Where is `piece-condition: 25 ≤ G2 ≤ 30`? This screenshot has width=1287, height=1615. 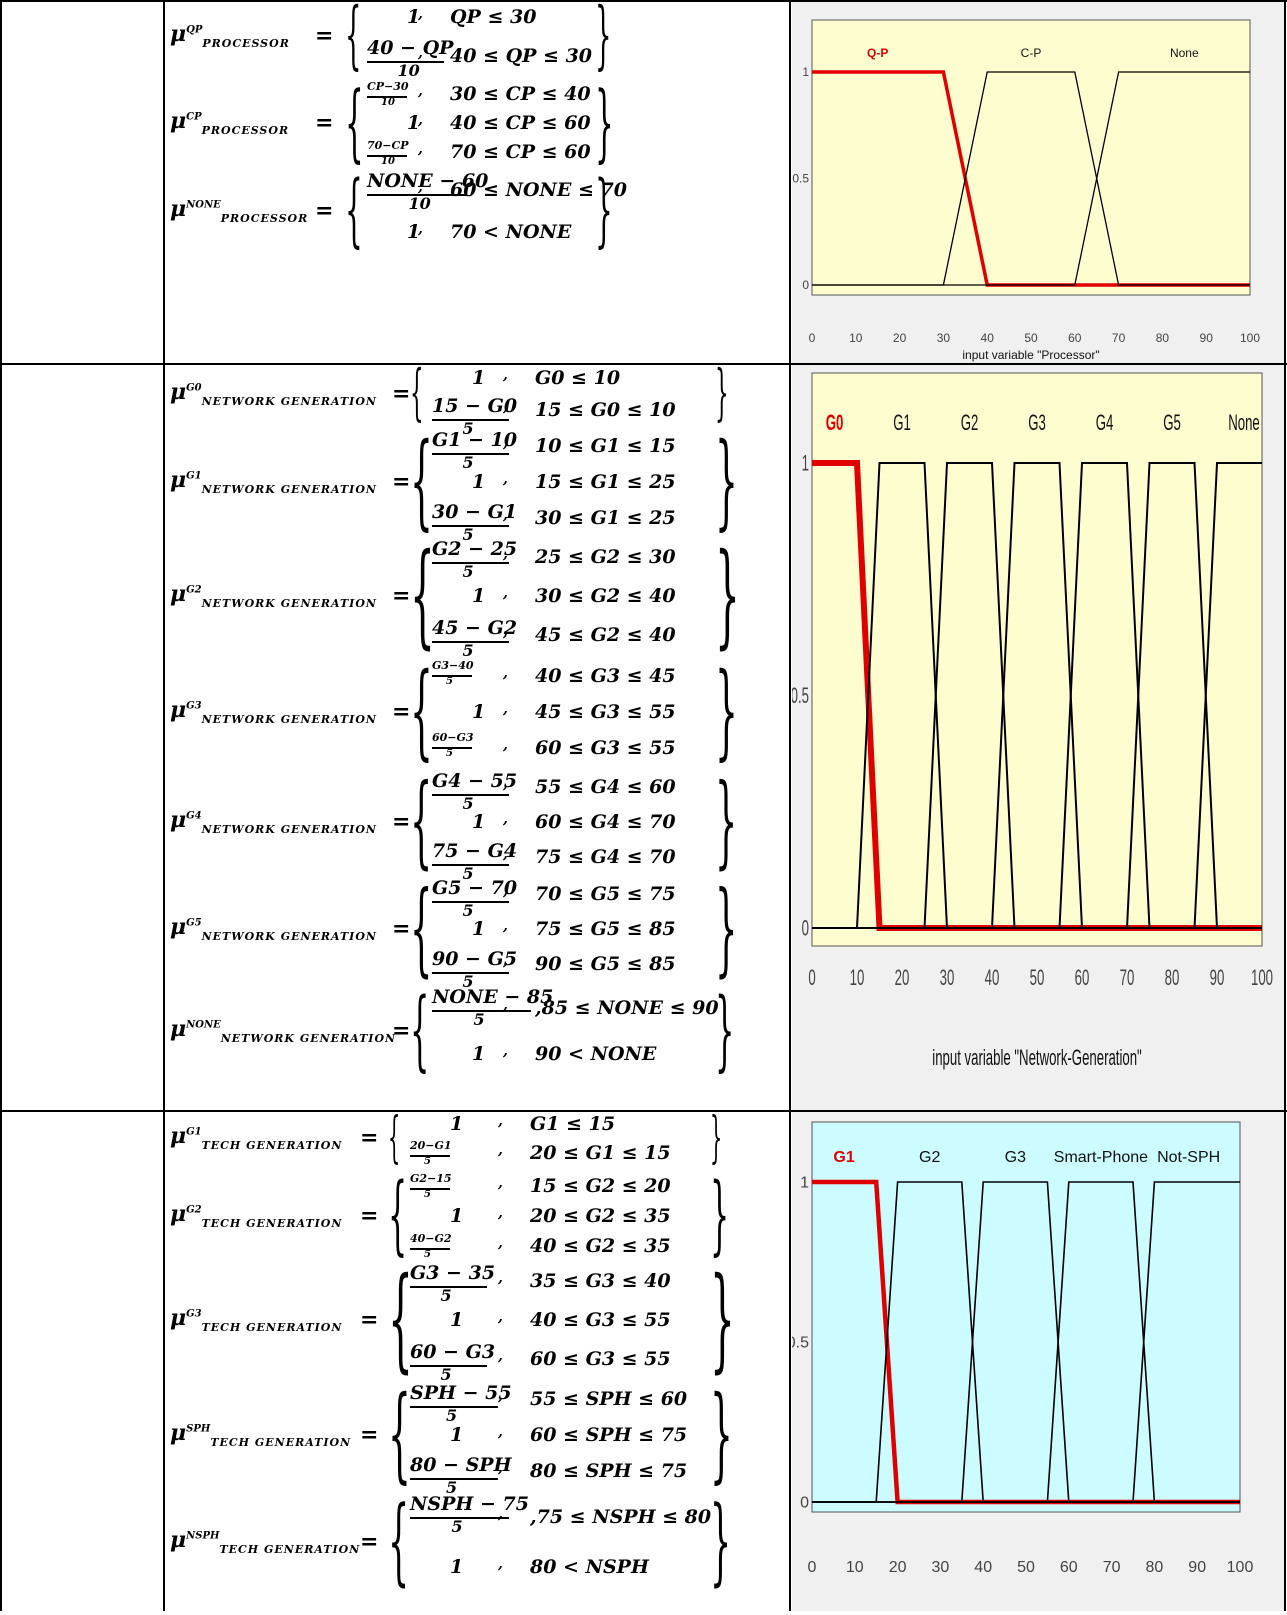 piece-condition: 25 ≤ G2 ≤ 30 is located at coordinates (605, 556).